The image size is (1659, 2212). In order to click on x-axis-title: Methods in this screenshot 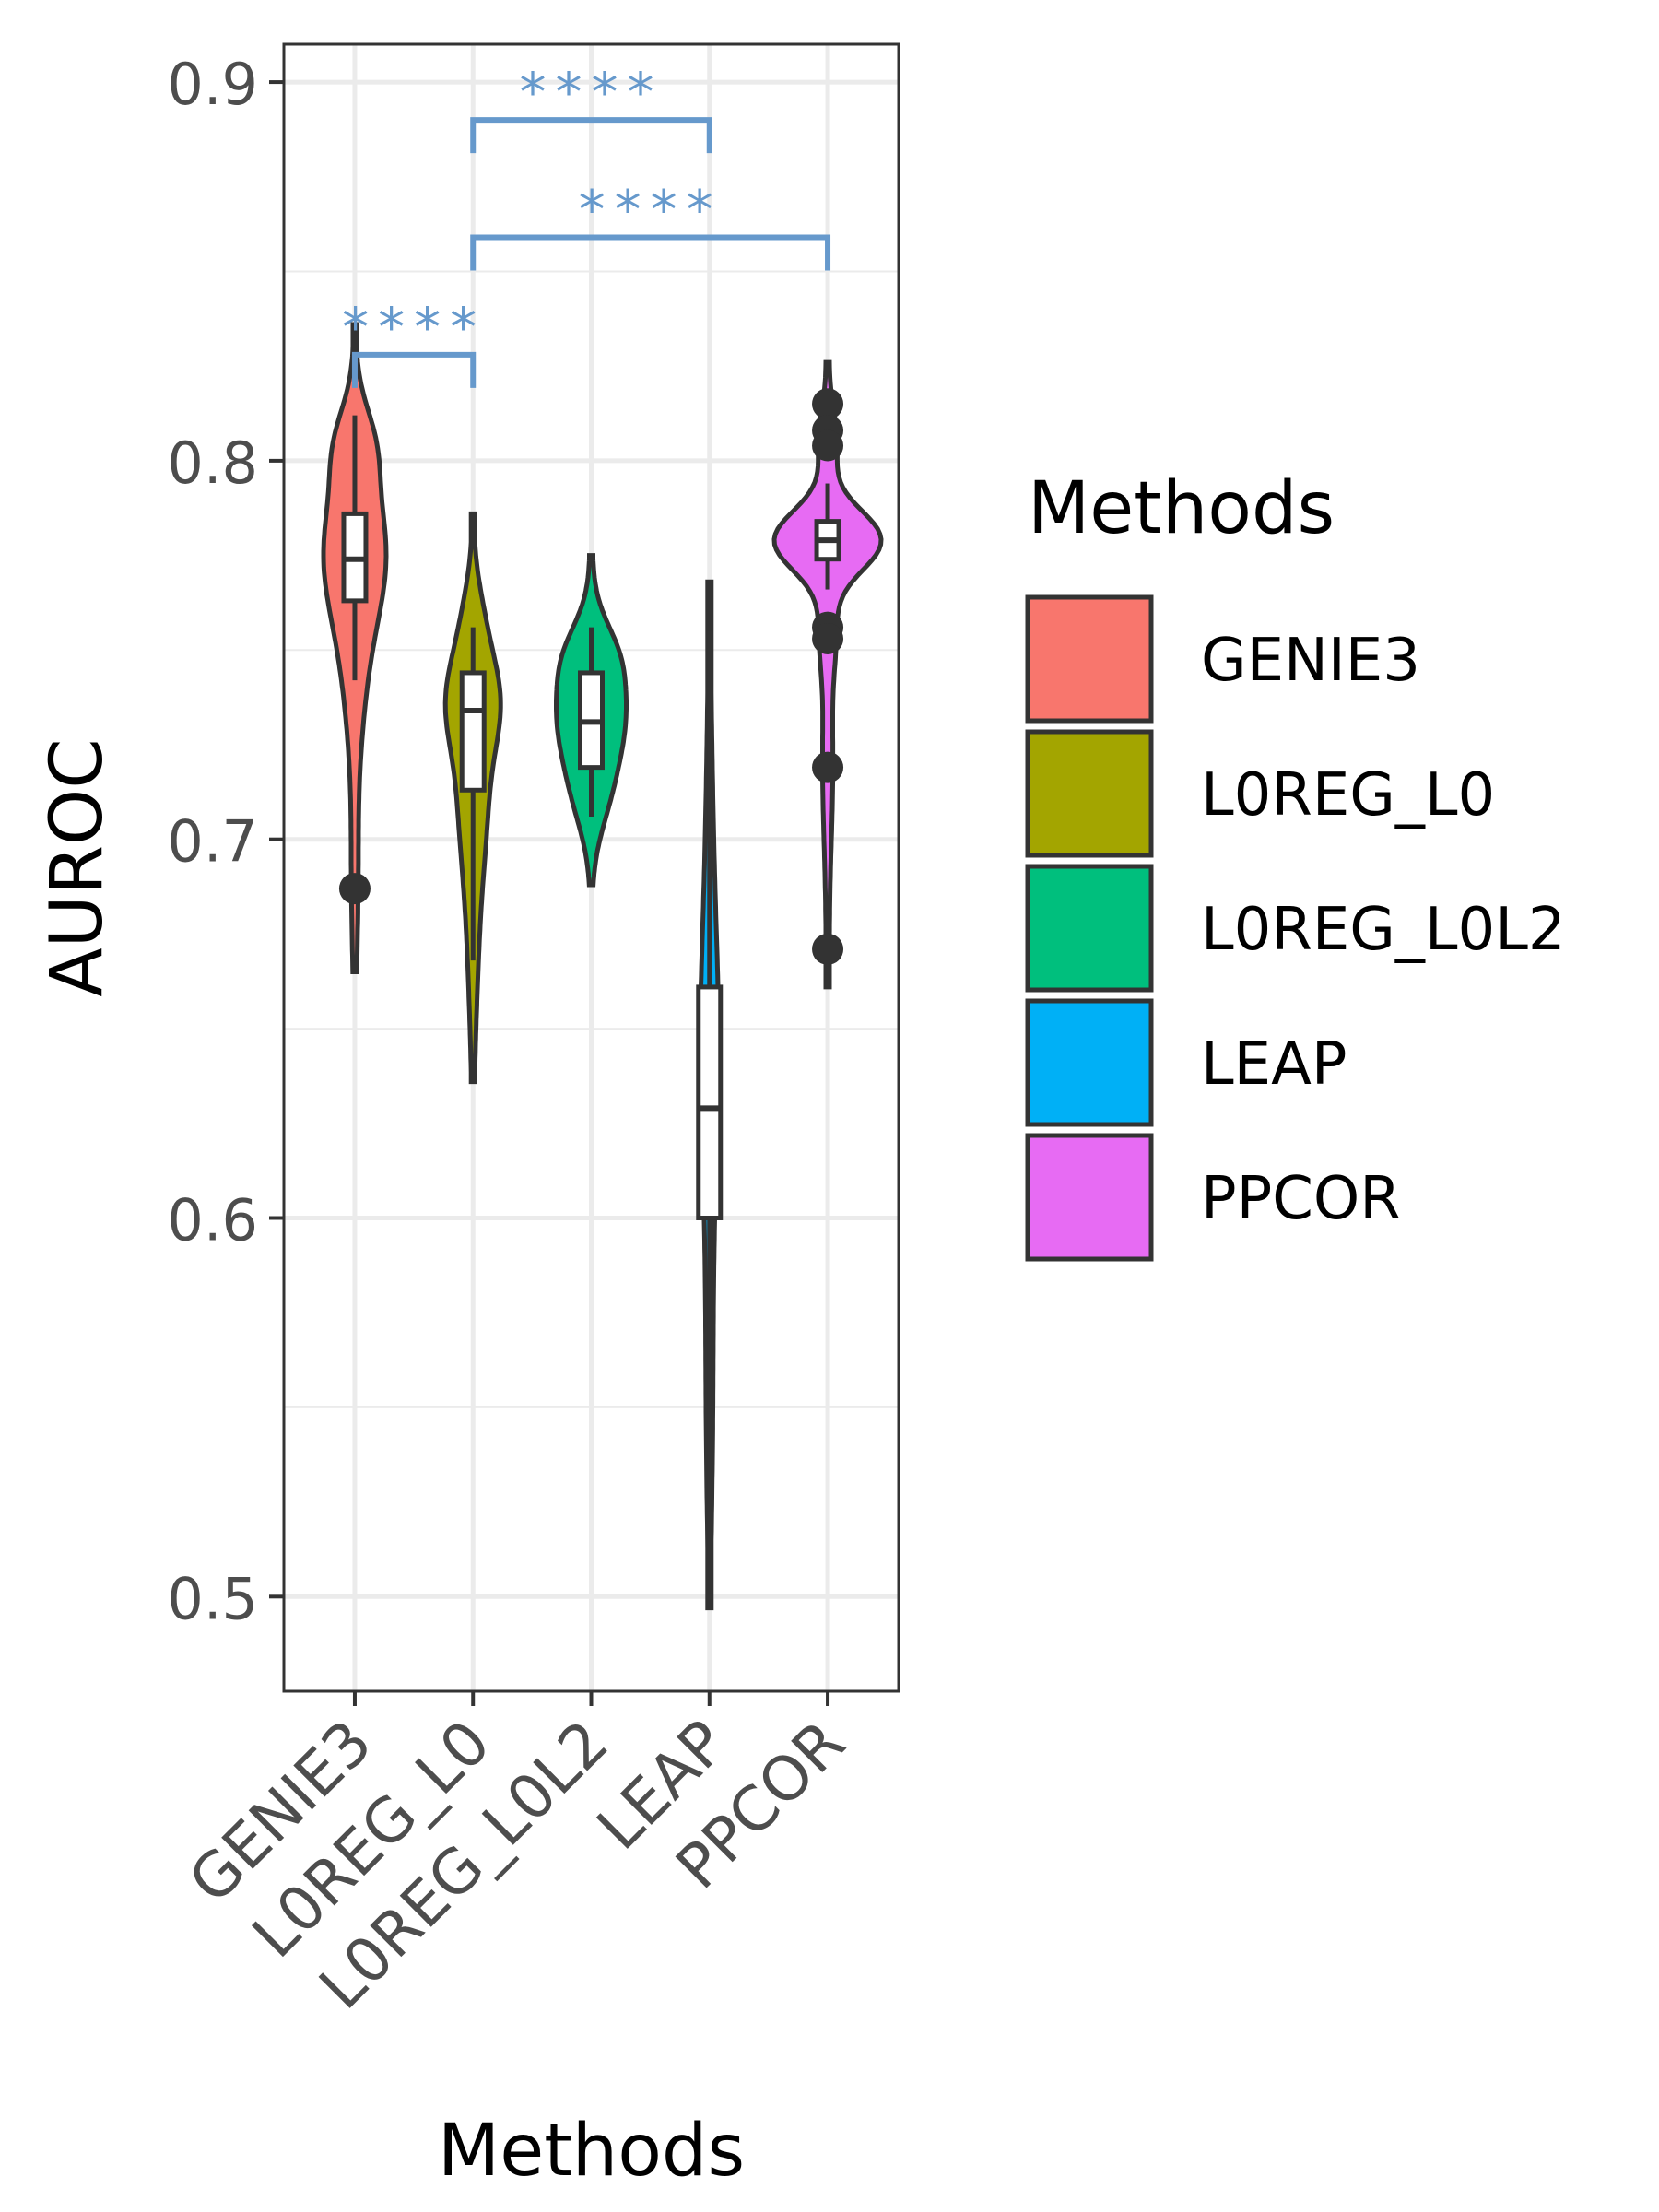, I will do `click(591, 2151)`.